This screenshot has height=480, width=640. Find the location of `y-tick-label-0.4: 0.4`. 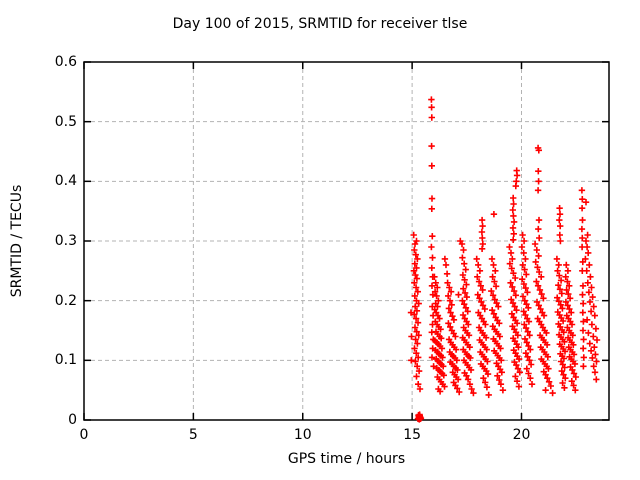

y-tick-label-0.4: 0.4 is located at coordinates (65, 181).